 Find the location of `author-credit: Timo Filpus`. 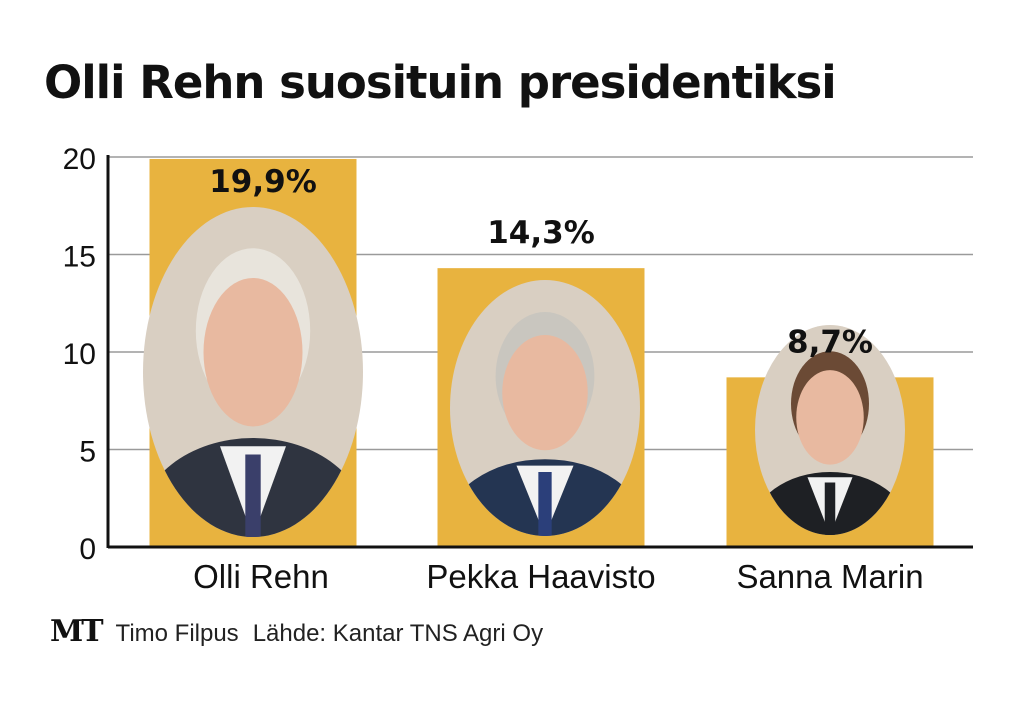

author-credit: Timo Filpus is located at coordinates (177, 633).